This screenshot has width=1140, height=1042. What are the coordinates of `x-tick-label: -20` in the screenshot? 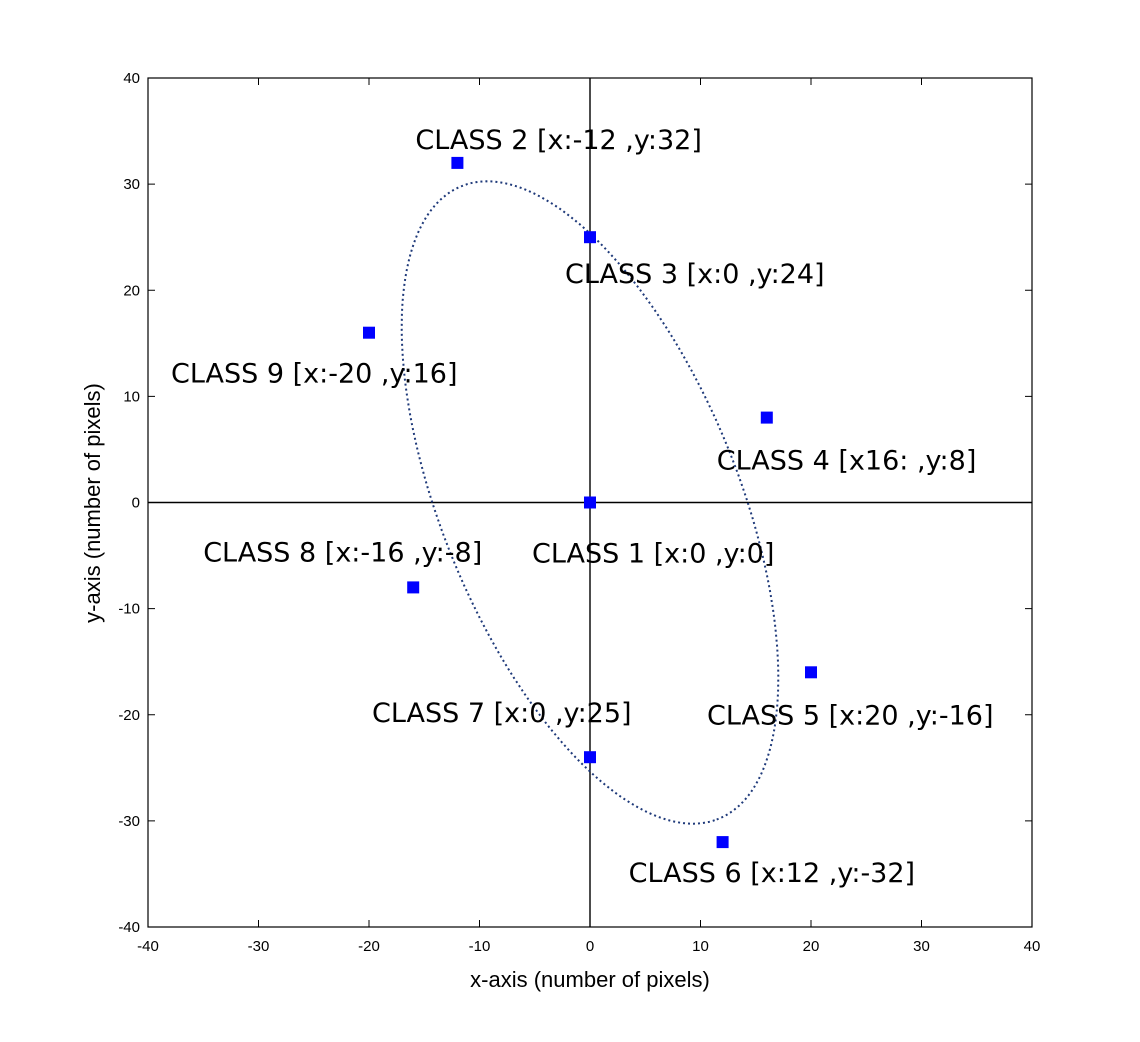 It's located at (369, 946).